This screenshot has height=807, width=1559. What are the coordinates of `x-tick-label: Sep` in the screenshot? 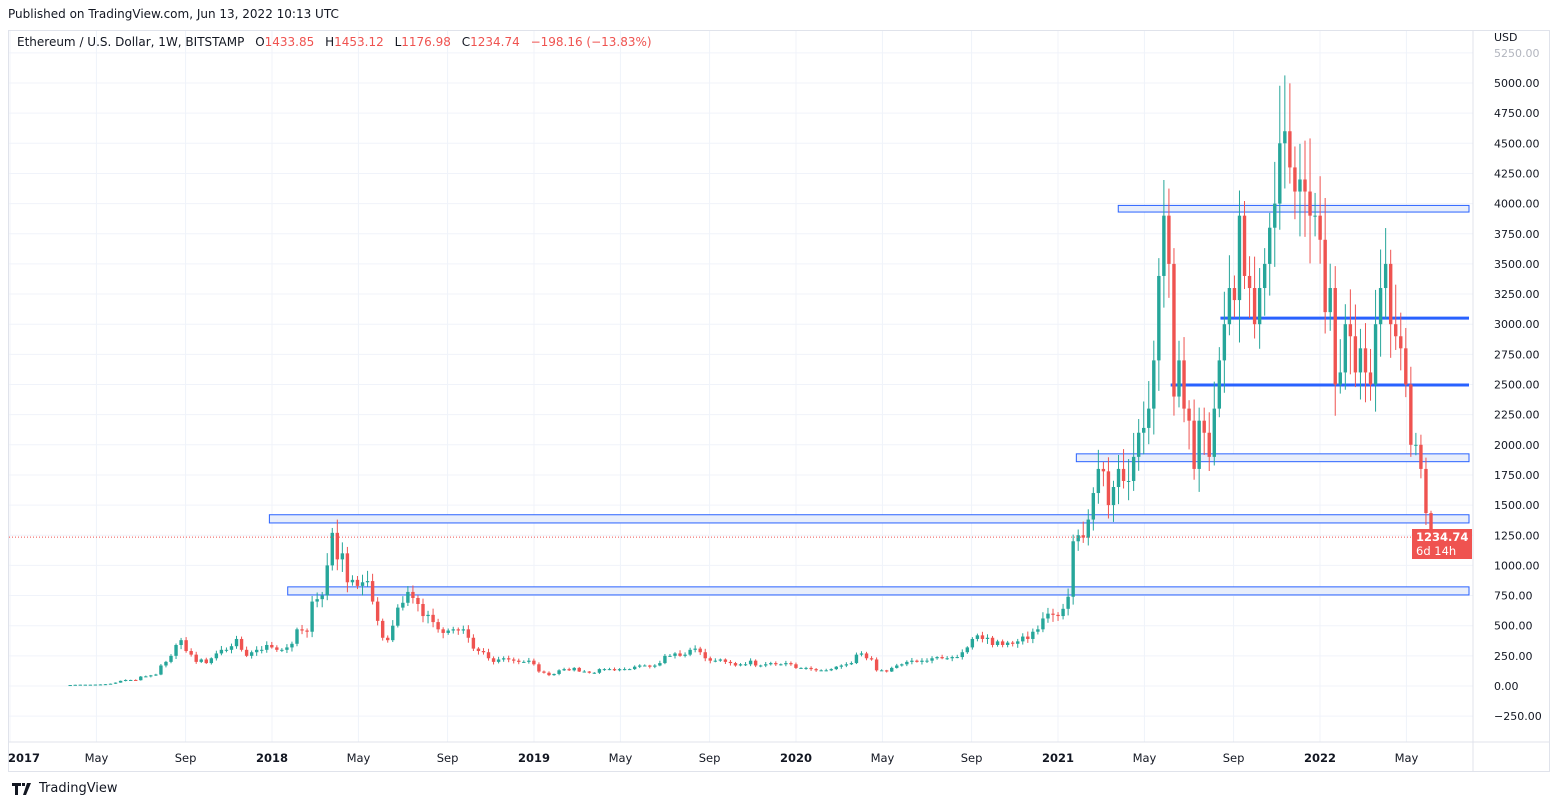 It's located at (972, 758).